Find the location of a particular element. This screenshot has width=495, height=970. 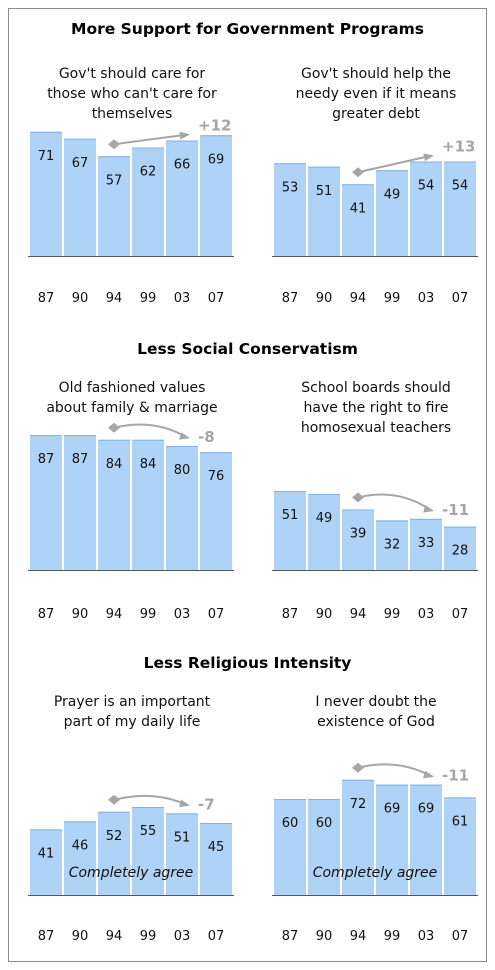

subtitle-line: Prayer is an important is located at coordinates (132, 702).